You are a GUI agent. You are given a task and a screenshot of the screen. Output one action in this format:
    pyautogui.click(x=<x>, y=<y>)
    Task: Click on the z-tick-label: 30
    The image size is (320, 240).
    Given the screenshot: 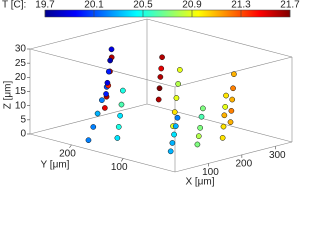 What is the action you would take?
    pyautogui.click(x=21, y=49)
    